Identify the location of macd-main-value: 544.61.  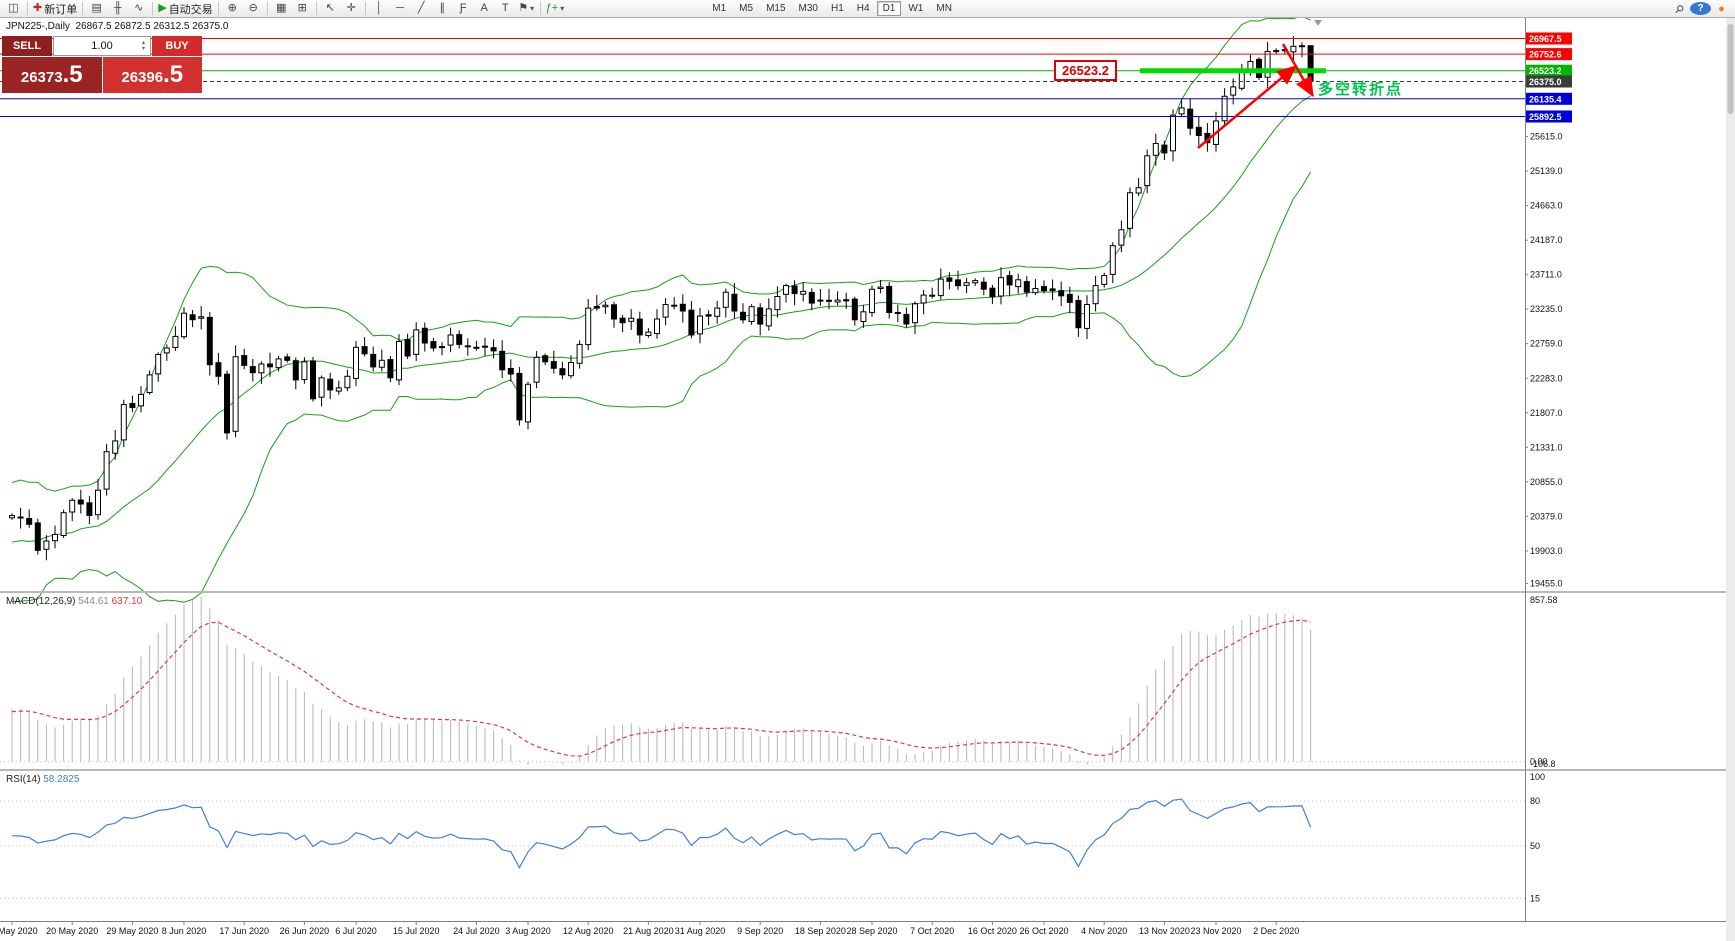
(93, 601).